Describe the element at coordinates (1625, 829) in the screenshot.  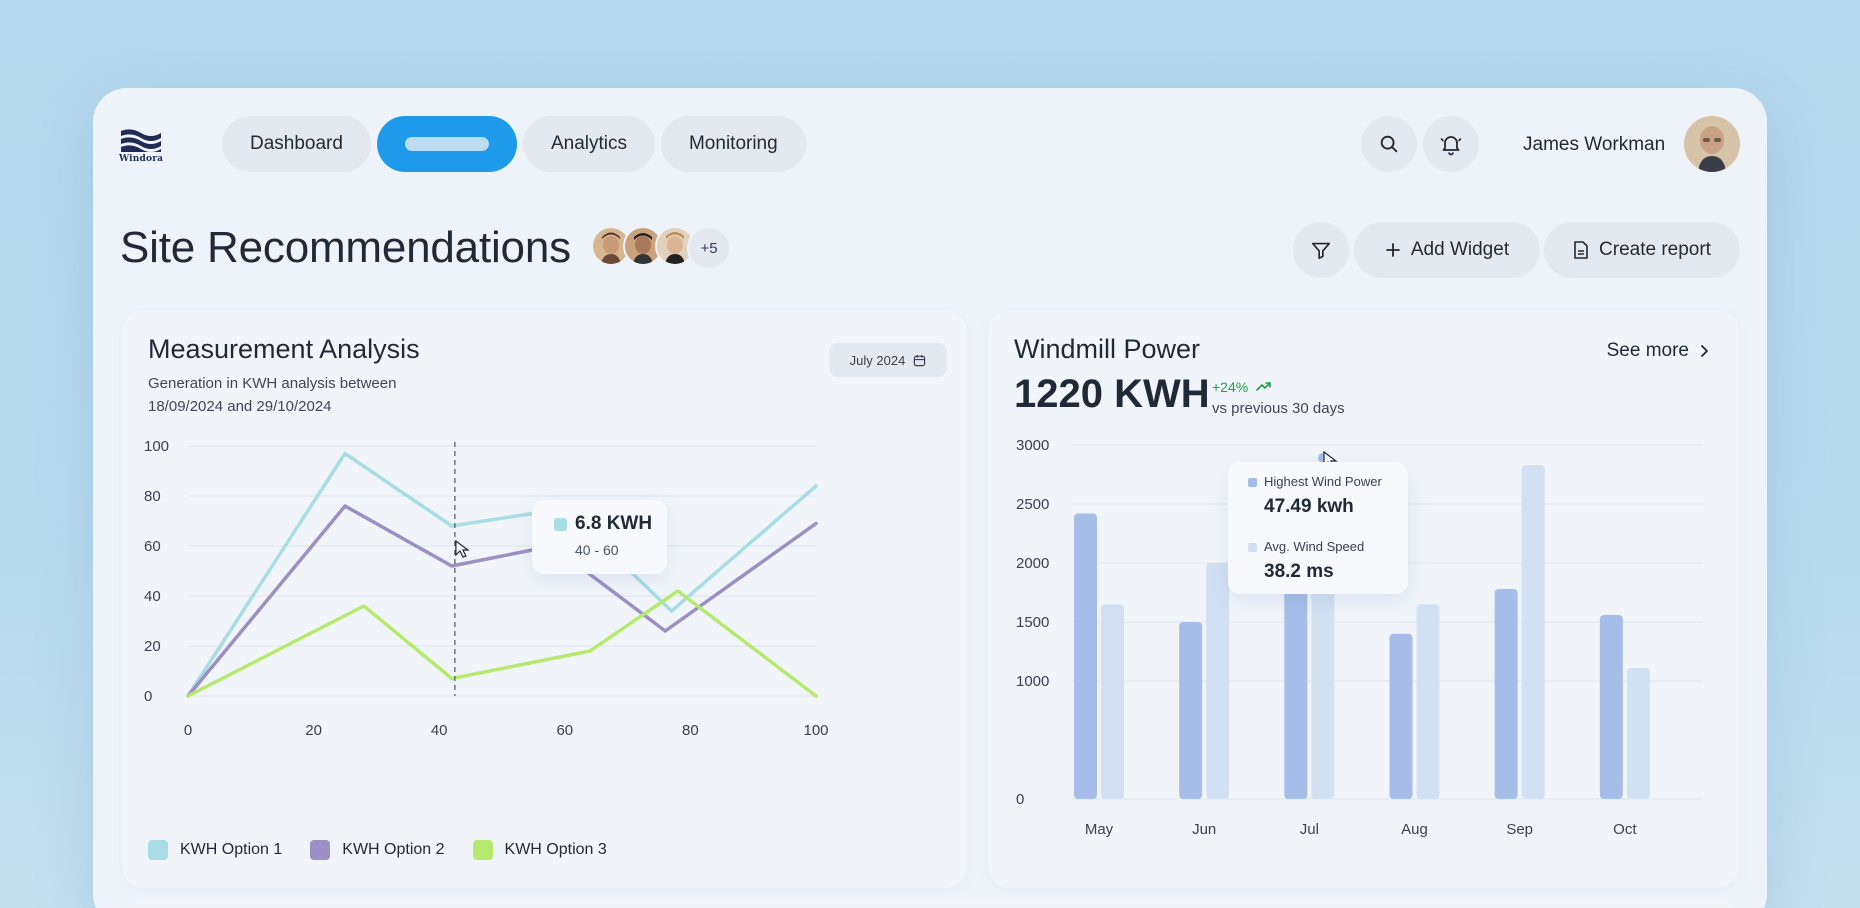
I see `x-tick-label: Oct` at that location.